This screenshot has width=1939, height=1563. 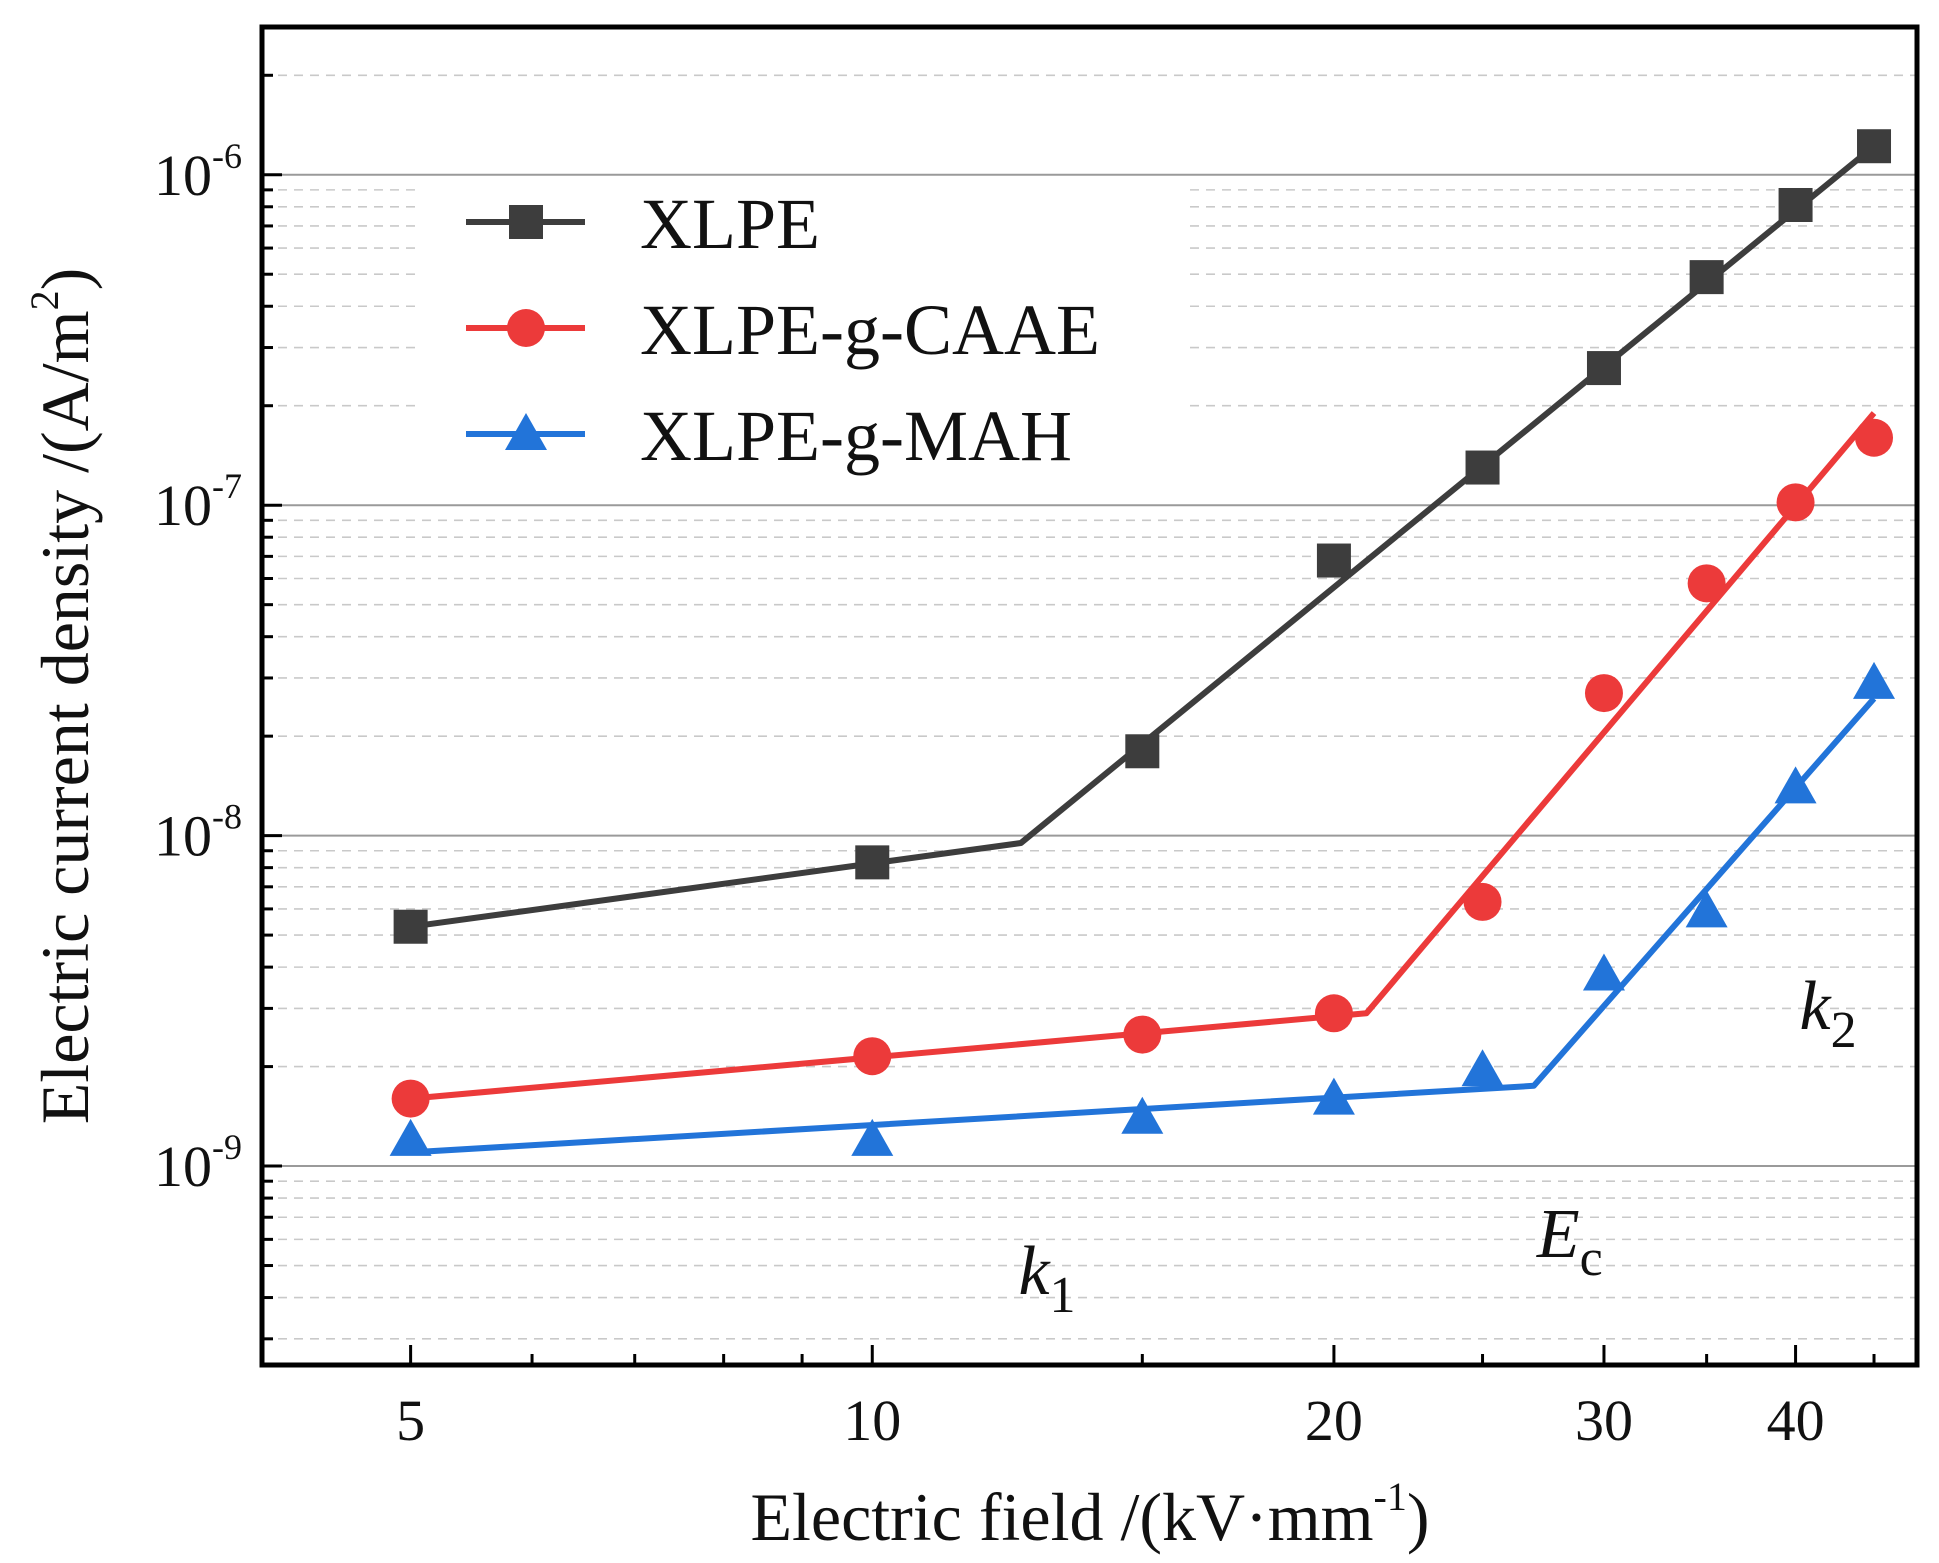 I want to click on legend: XLPE XLPE-g-CAAE XLPE-g-MAH, so click(x=783, y=330).